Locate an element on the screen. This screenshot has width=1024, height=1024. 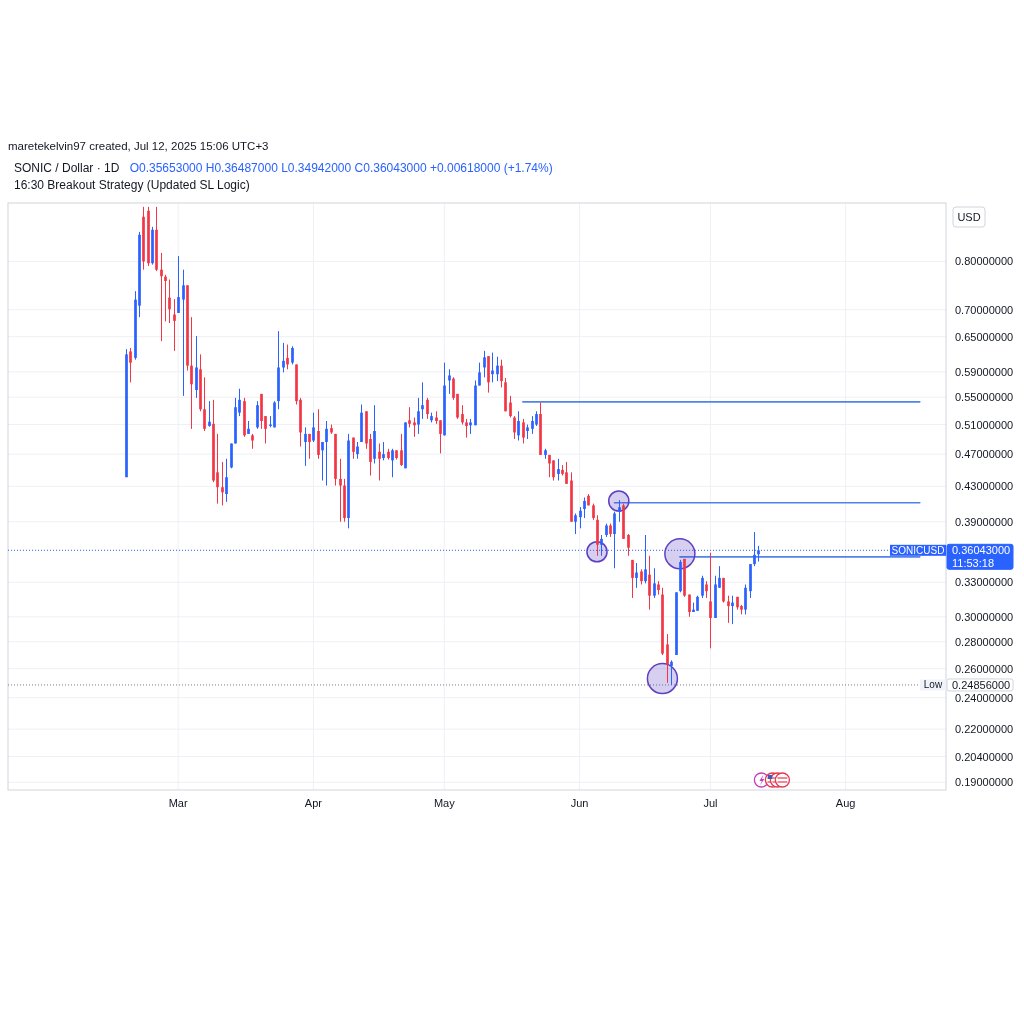
y-tick-label: 0.30000000 is located at coordinates (984, 616).